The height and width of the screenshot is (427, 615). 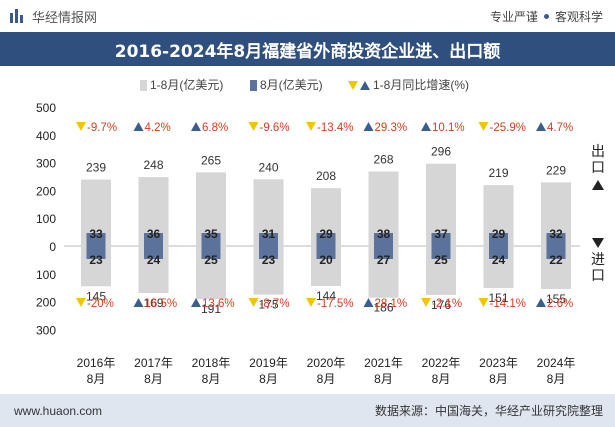 I want to click on export-ytd-bar, so click(x=441, y=204).